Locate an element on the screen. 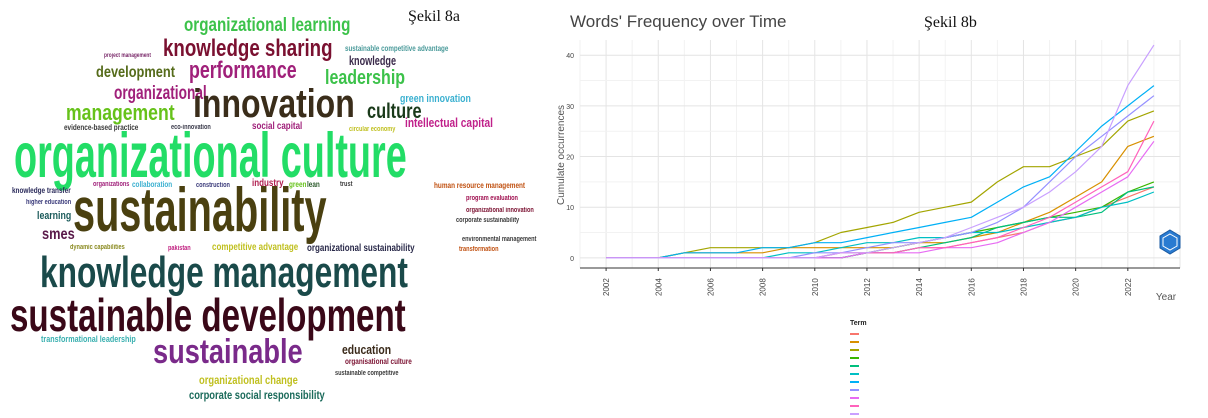 Image resolution: width=1208 pixels, height=418 pixels. wordcloud-word: organisational culture is located at coordinates (378, 361).